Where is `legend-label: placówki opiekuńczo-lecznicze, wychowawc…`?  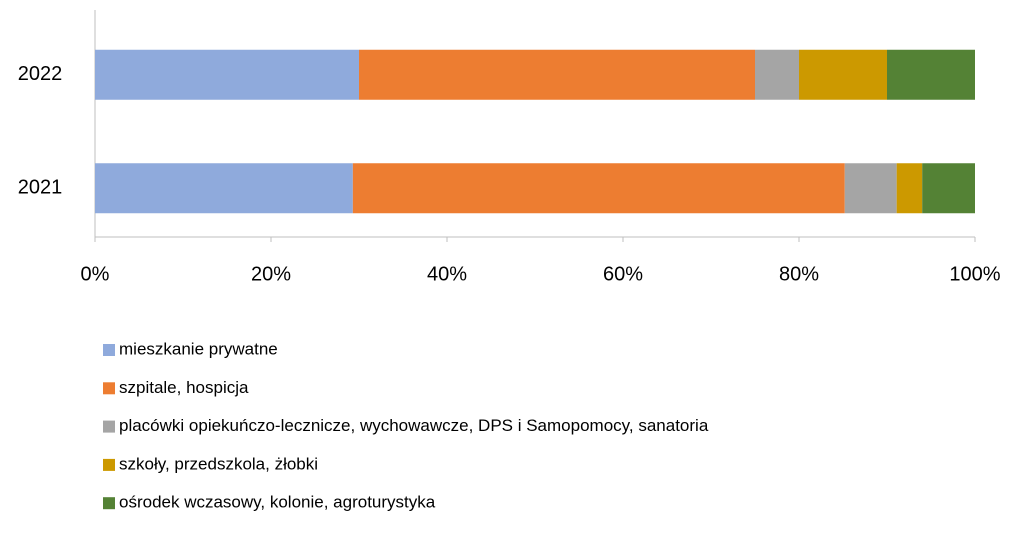 legend-label: placówki opiekuńczo-lecznicze, wychowawc… is located at coordinates (414, 425).